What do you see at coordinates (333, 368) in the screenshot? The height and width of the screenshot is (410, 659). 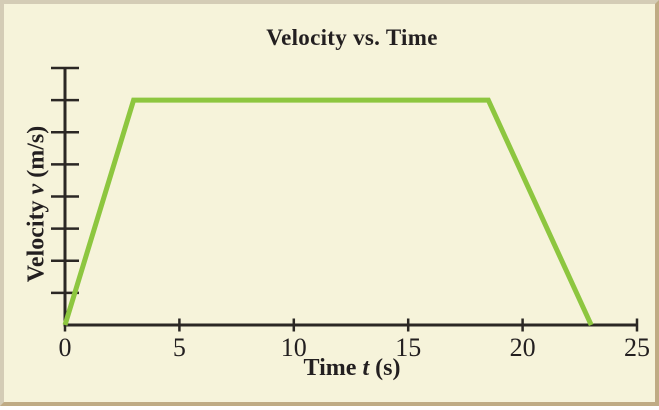 I see `x-axis-label-text: Time` at bounding box center [333, 368].